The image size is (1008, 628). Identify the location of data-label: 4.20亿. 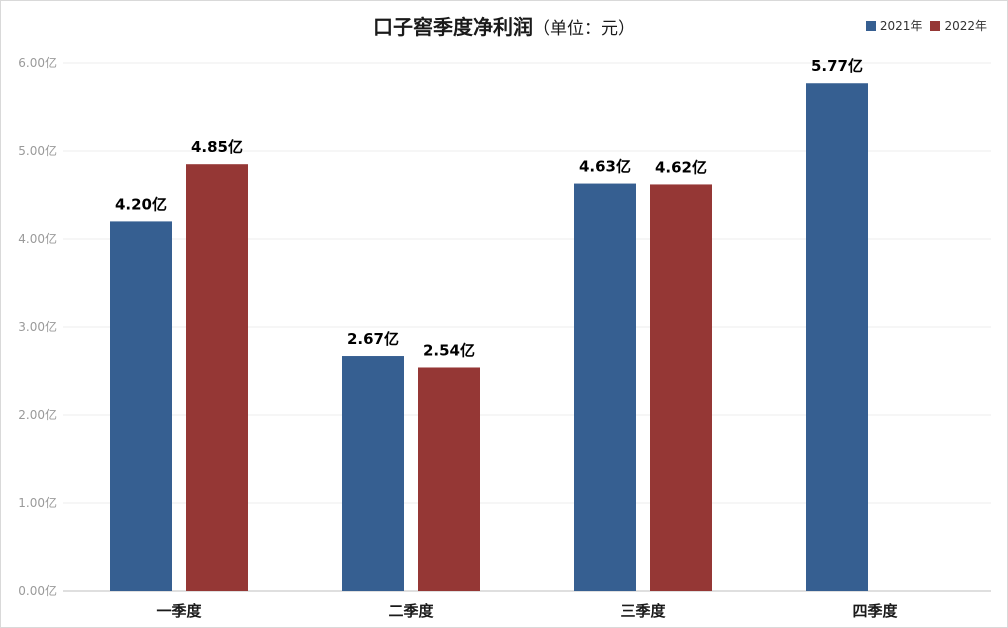
(141, 204).